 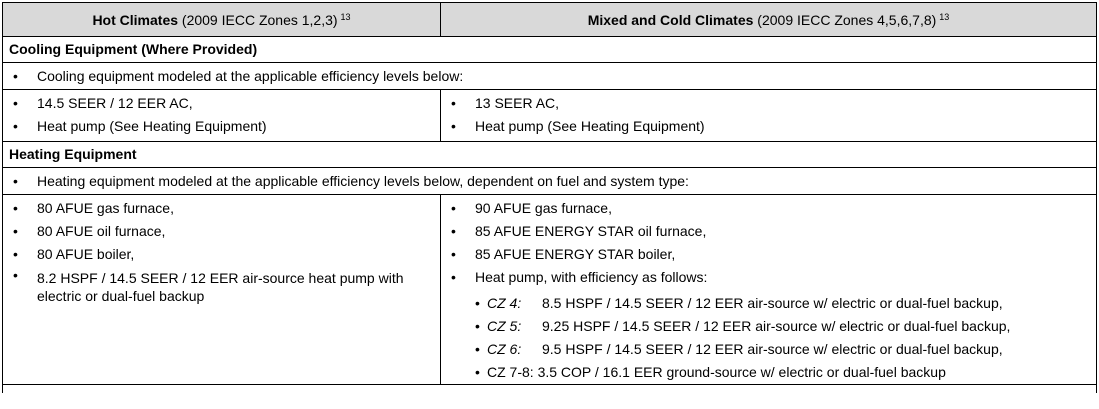 What do you see at coordinates (221, 254) in the screenshot?
I see `list-item: 80 AFUE boiler,` at bounding box center [221, 254].